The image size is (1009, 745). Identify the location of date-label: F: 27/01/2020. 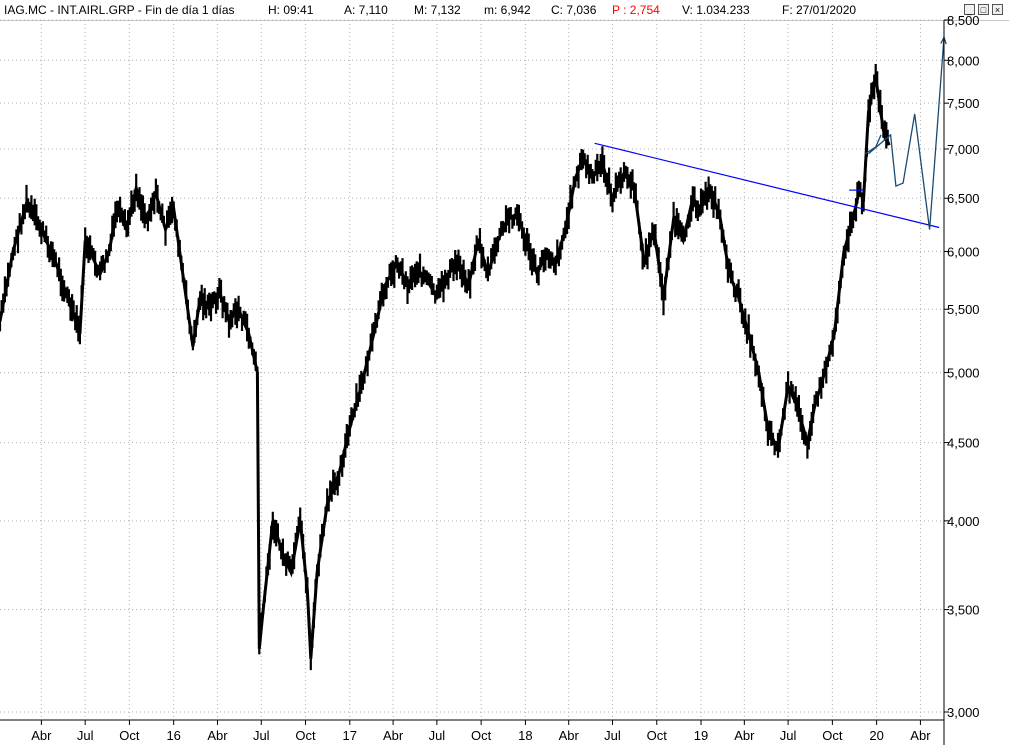
(819, 10).